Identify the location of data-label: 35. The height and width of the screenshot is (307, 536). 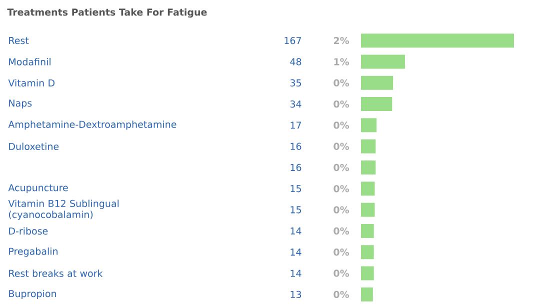
(295, 82).